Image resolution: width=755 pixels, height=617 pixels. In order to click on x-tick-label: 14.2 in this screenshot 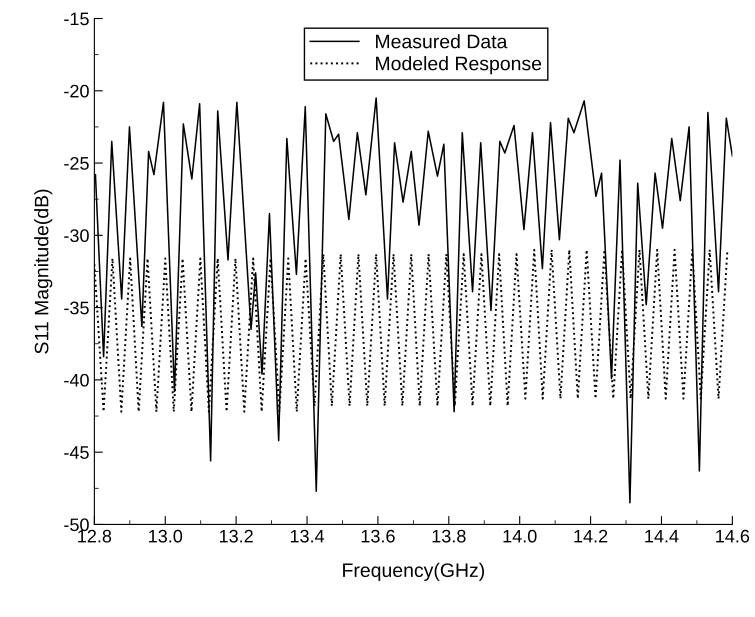, I will do `click(591, 536)`.